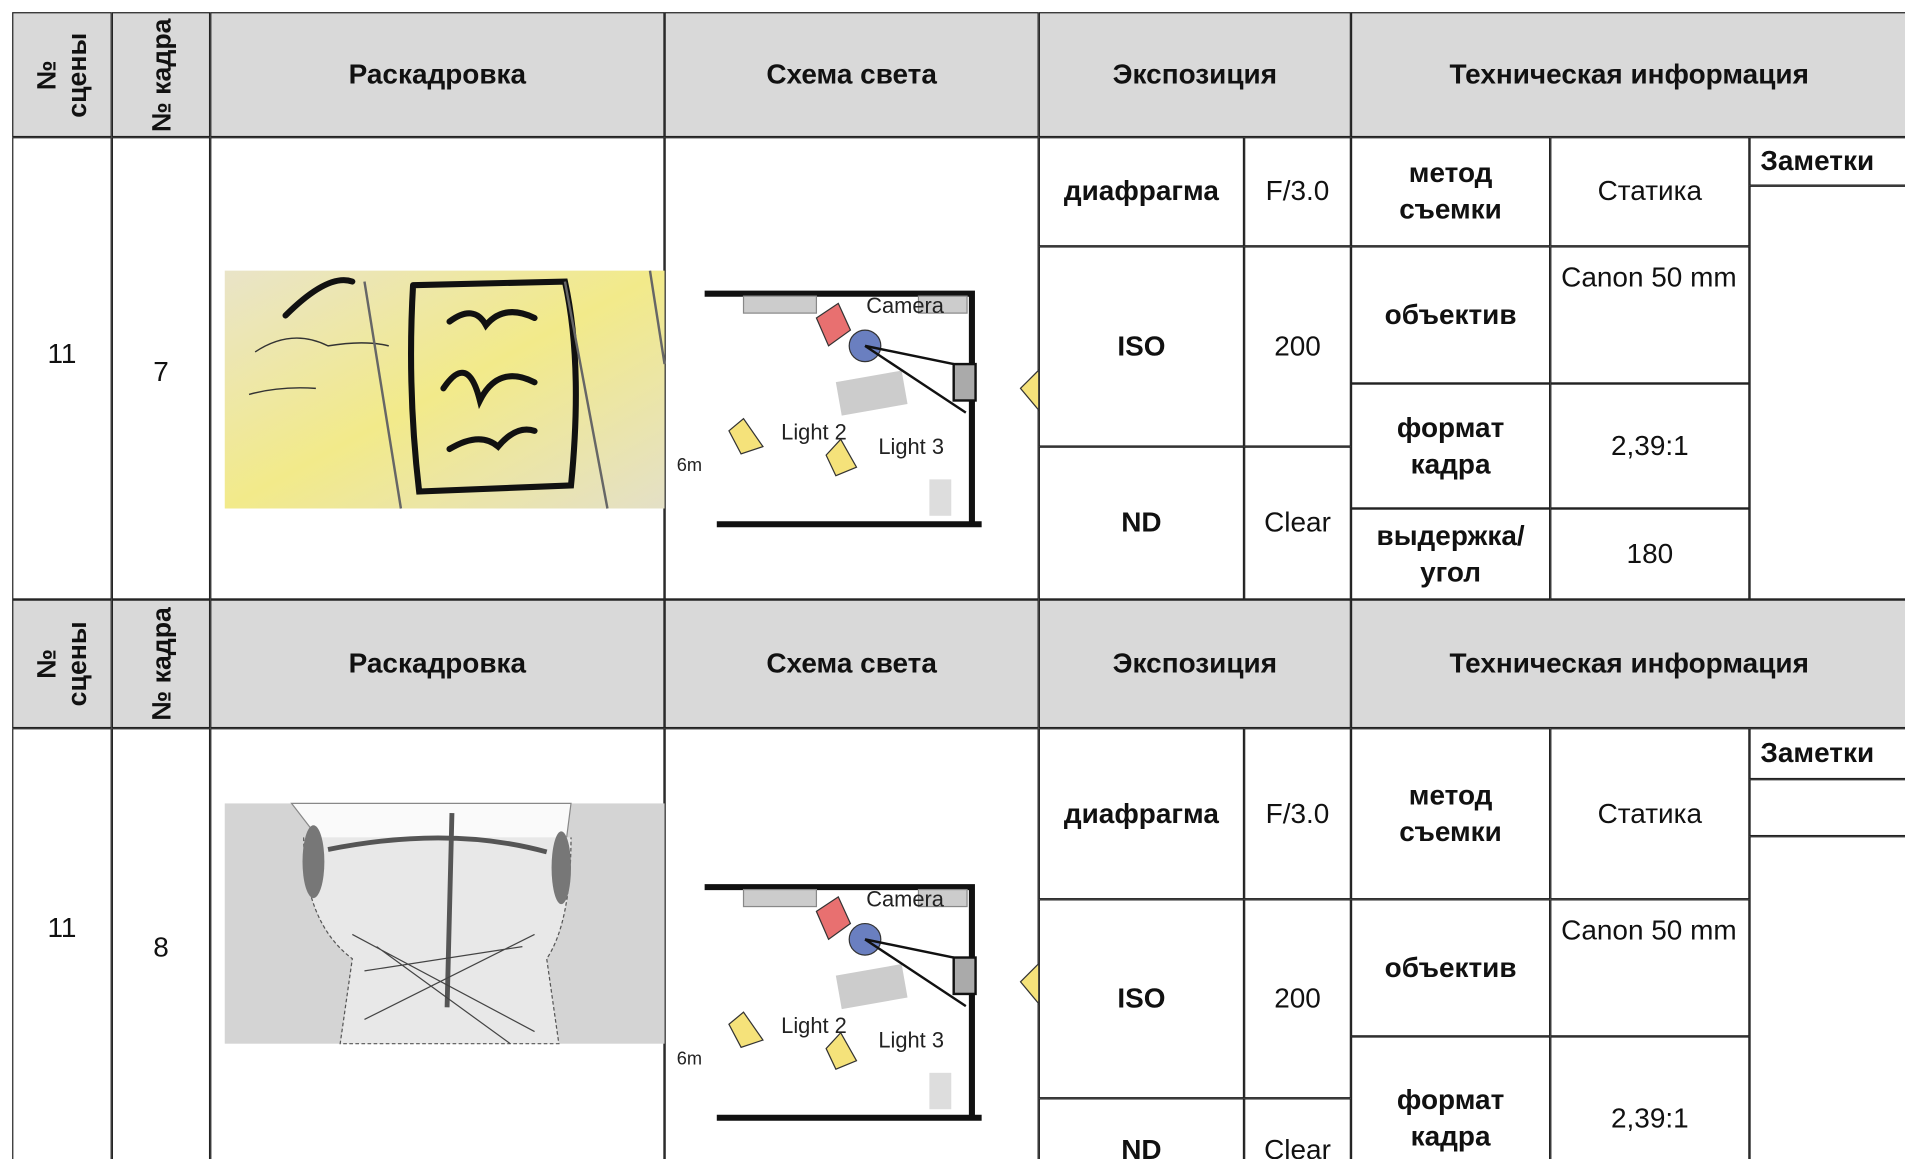 The width and height of the screenshot is (1905, 1159). I want to click on frame-number: 8, so click(161, 946).